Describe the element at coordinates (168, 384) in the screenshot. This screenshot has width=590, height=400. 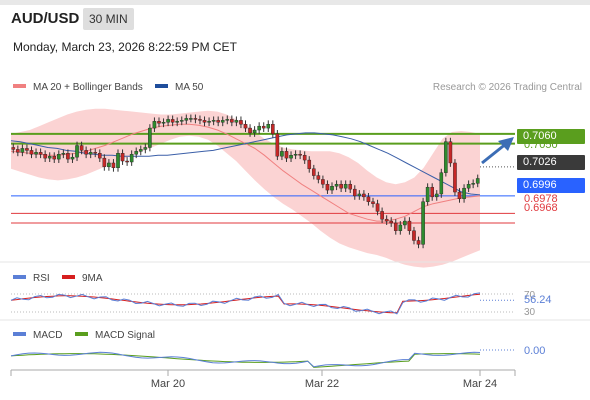
I see `x-axis-label-mar20: Mar 20` at that location.